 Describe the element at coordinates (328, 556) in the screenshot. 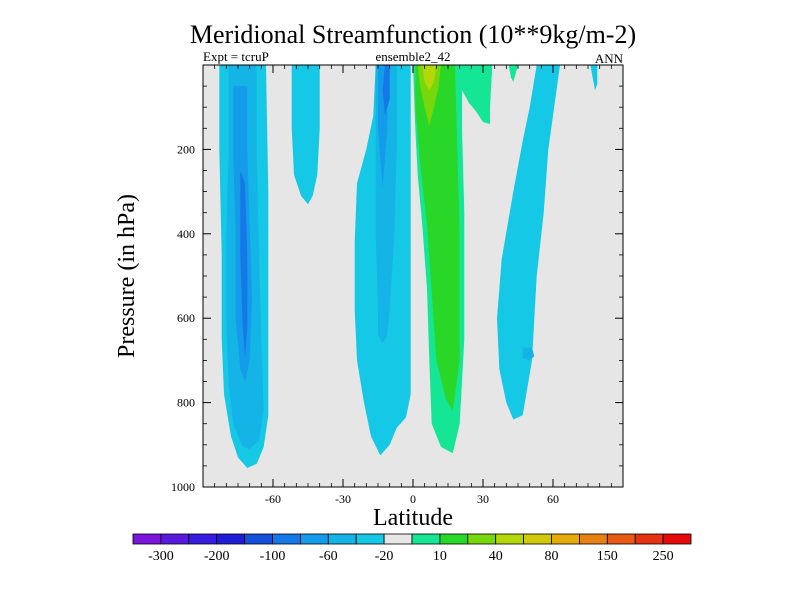

I see `colorbar-label: -60` at that location.